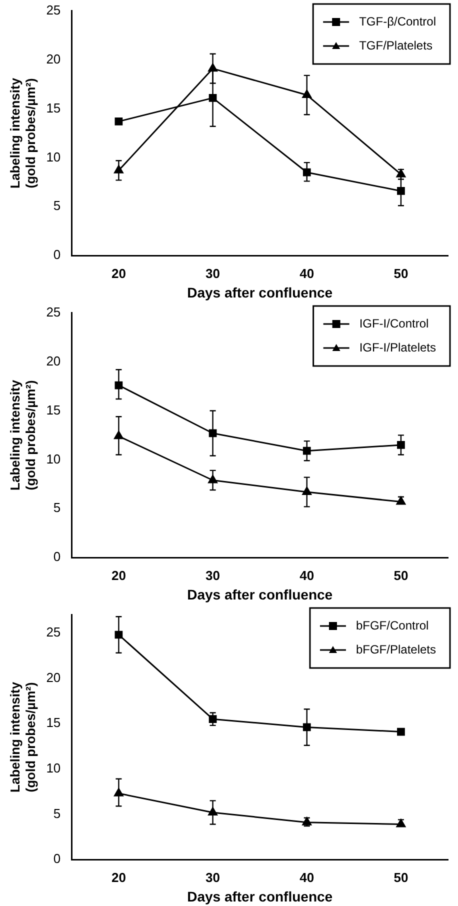 This screenshot has height=906, width=458. Describe the element at coordinates (394, 323) in the screenshot. I see `legend-label: IGF-I/Control` at that location.